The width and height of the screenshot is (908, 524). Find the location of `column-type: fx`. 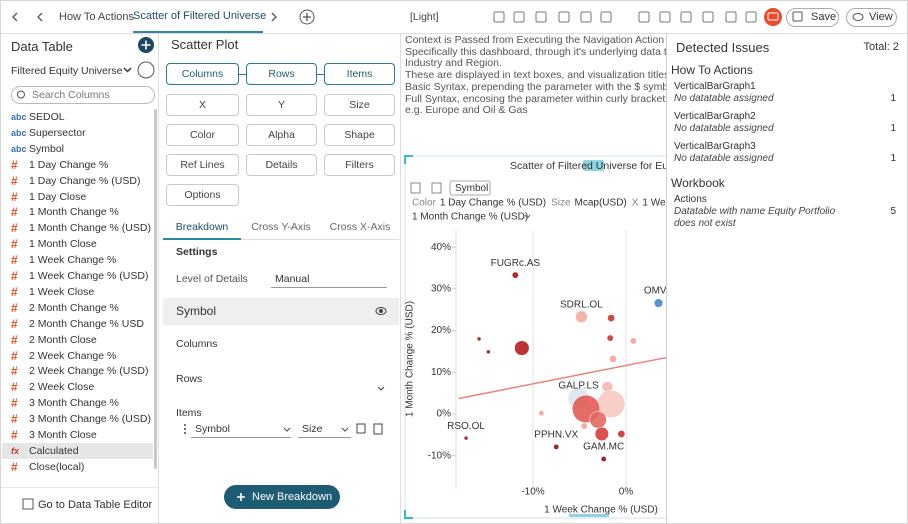

column-type: fx is located at coordinates (15, 450).